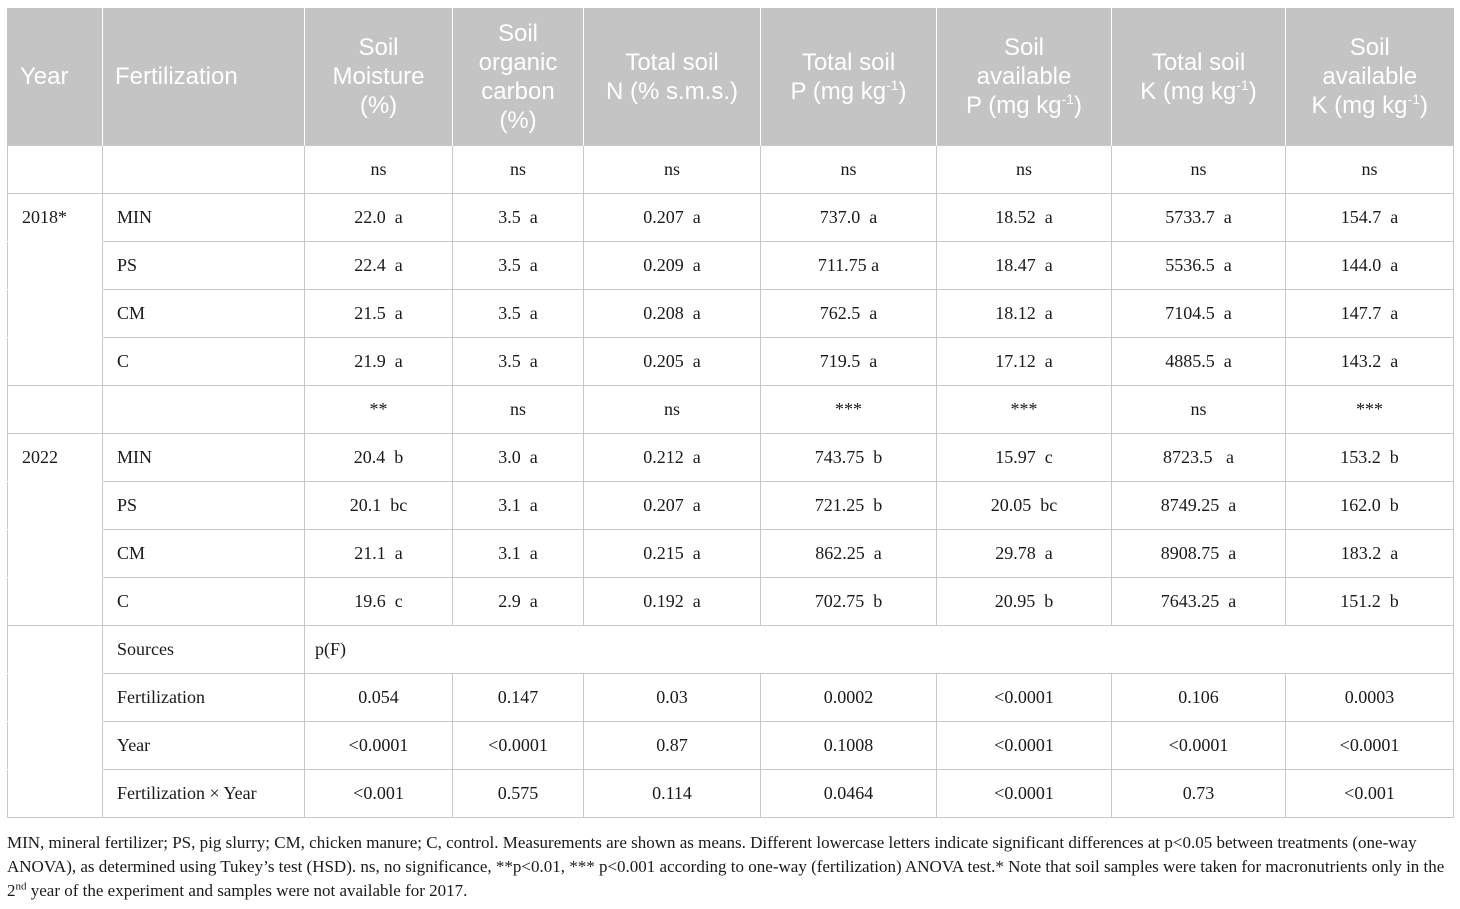  What do you see at coordinates (378, 697) in the screenshot?
I see `p-value: 0.054` at bounding box center [378, 697].